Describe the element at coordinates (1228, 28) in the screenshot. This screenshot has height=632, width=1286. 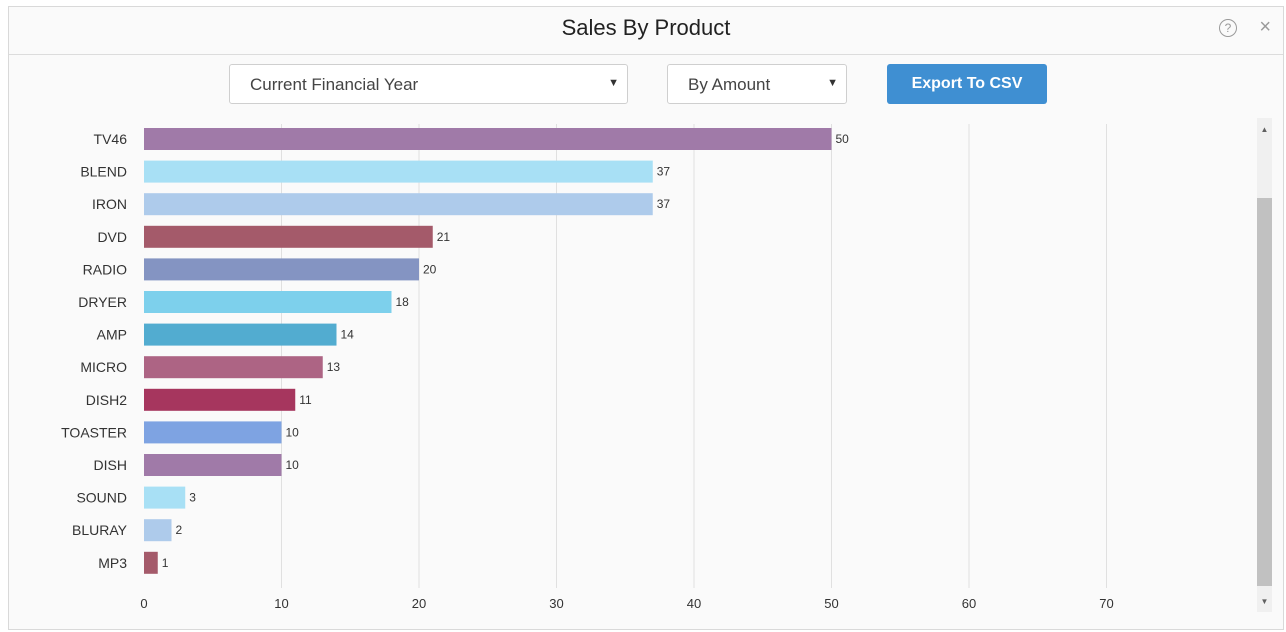
I see `help-icon: ?` at that location.